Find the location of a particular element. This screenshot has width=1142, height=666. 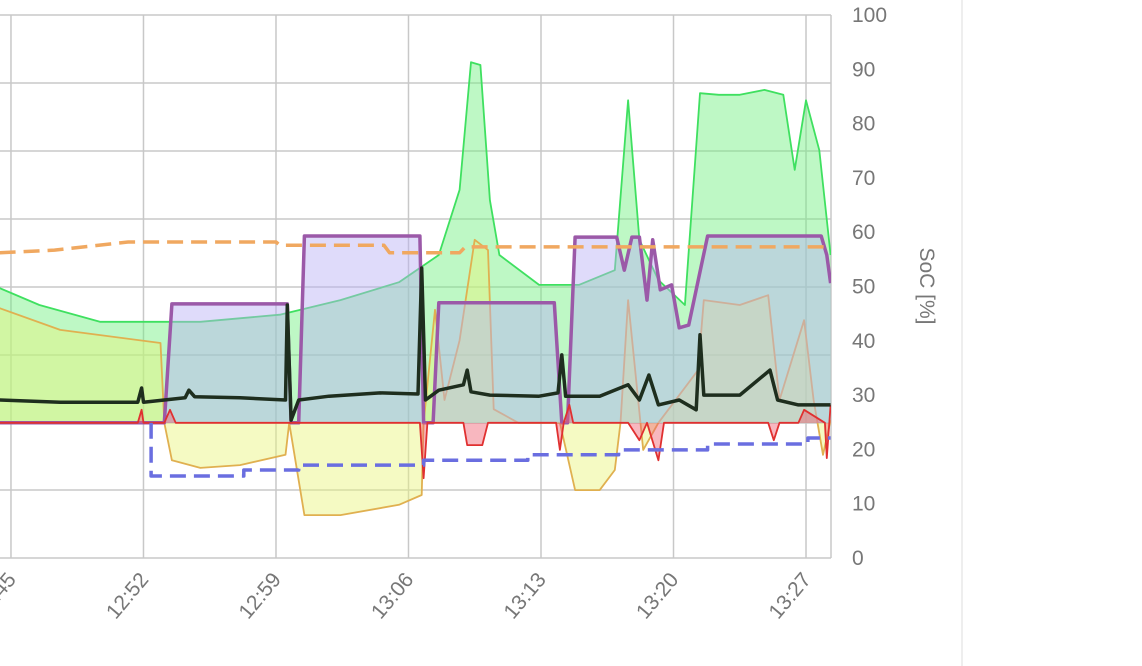

x-tick-label: 12:59 is located at coordinates (259, 595).